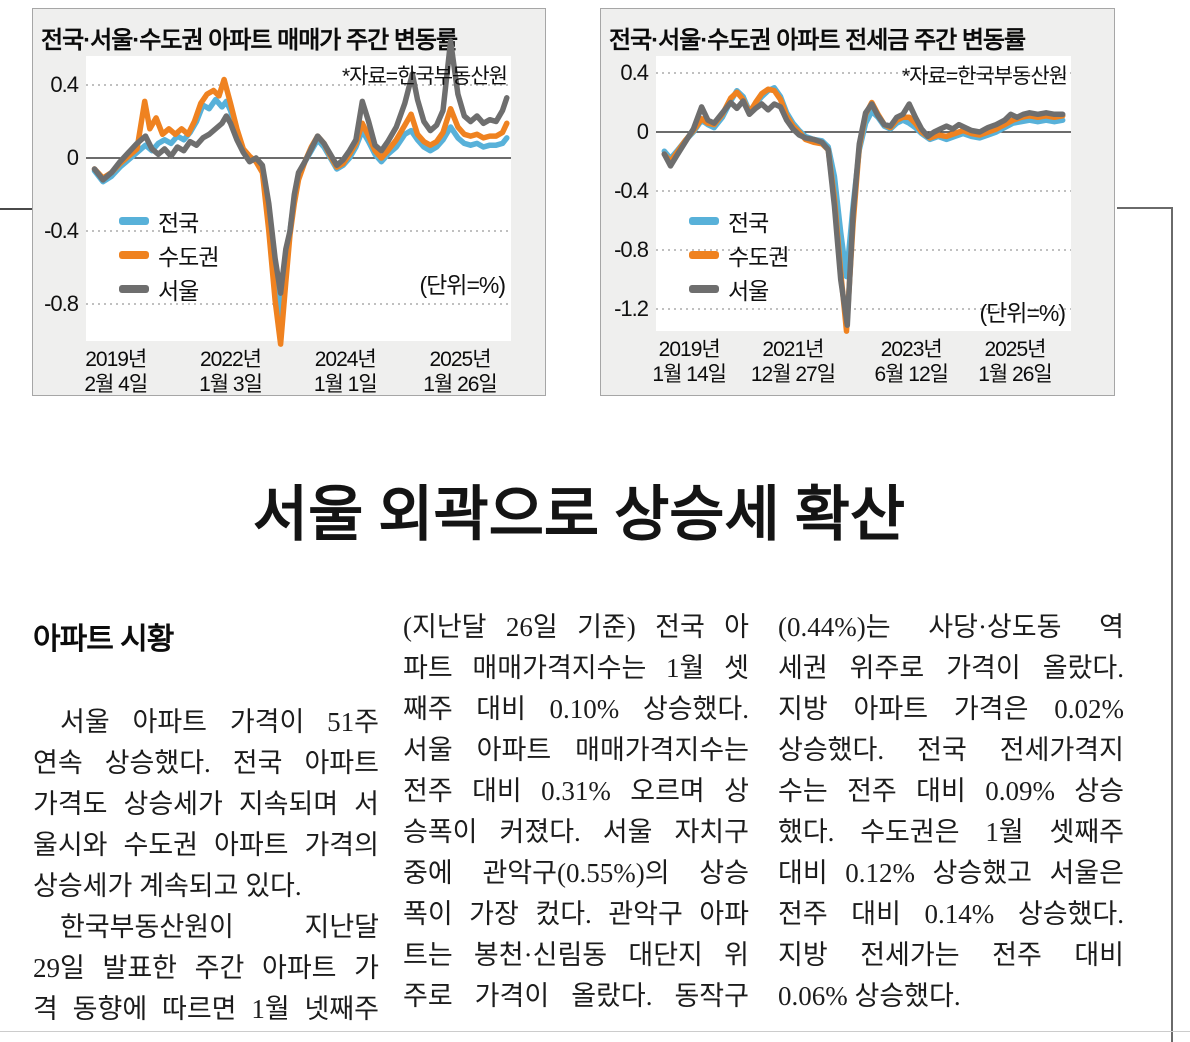 Image resolution: width=1190 pixels, height=1042 pixels. I want to click on article-text-line: 했다. 수도권은 1월 셋째주, so click(951, 832).